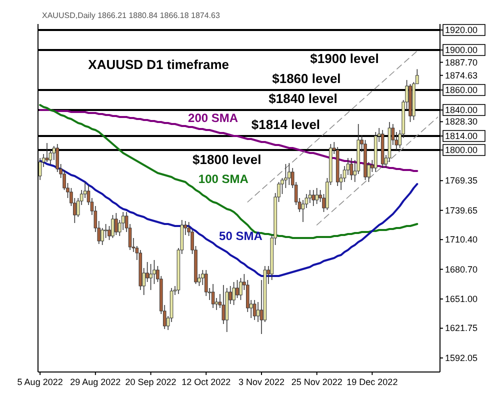 The height and width of the screenshot is (400, 500). Describe the element at coordinates (241, 236) in the screenshot. I see `series-label: 50 SMA` at that location.